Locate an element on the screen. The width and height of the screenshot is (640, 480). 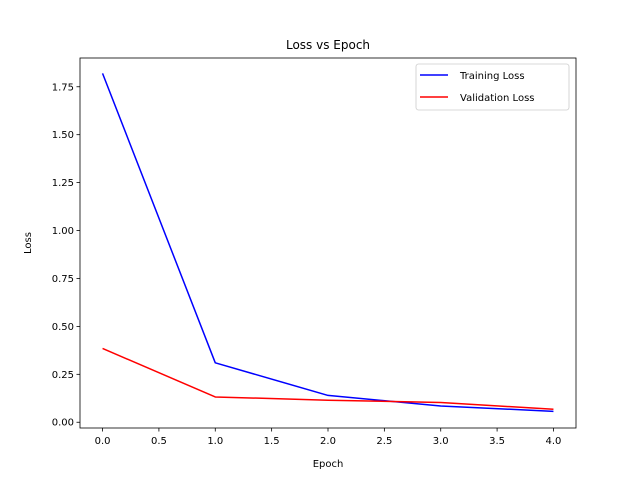
x-axis-label: Epoch is located at coordinates (328, 464).